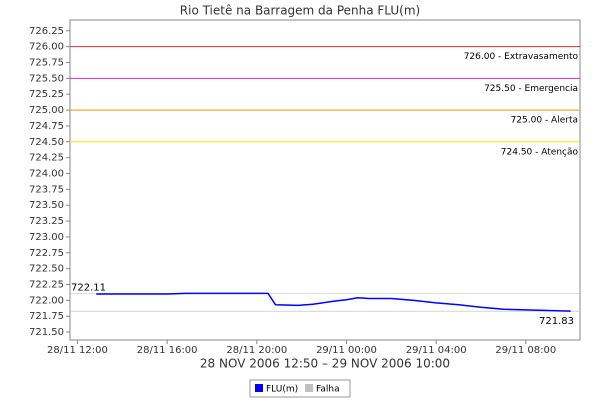 Image resolution: width=600 pixels, height=404 pixels. What do you see at coordinates (46, 316) in the screenshot?
I see `y-tick-label: 721.75` at bounding box center [46, 316].